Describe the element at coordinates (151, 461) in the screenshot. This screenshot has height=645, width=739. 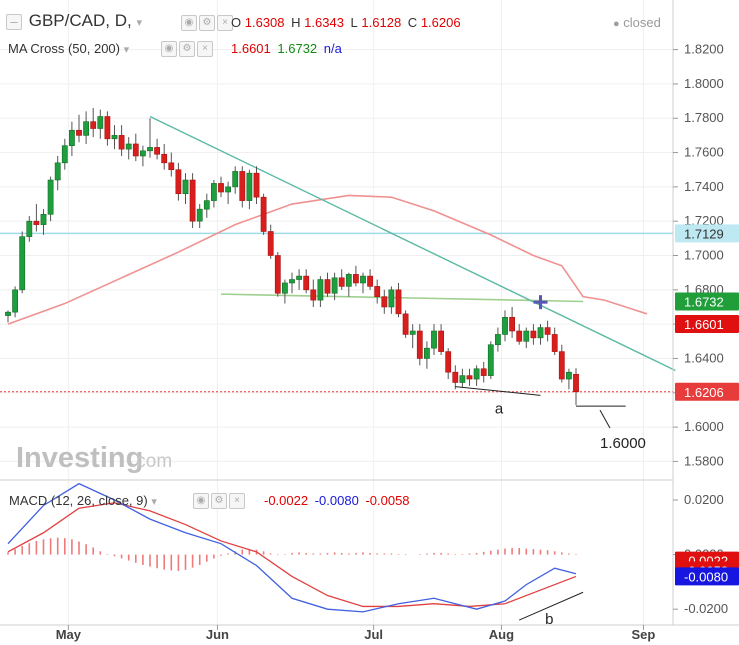
I see `watermark-suffix: .com` at that location.